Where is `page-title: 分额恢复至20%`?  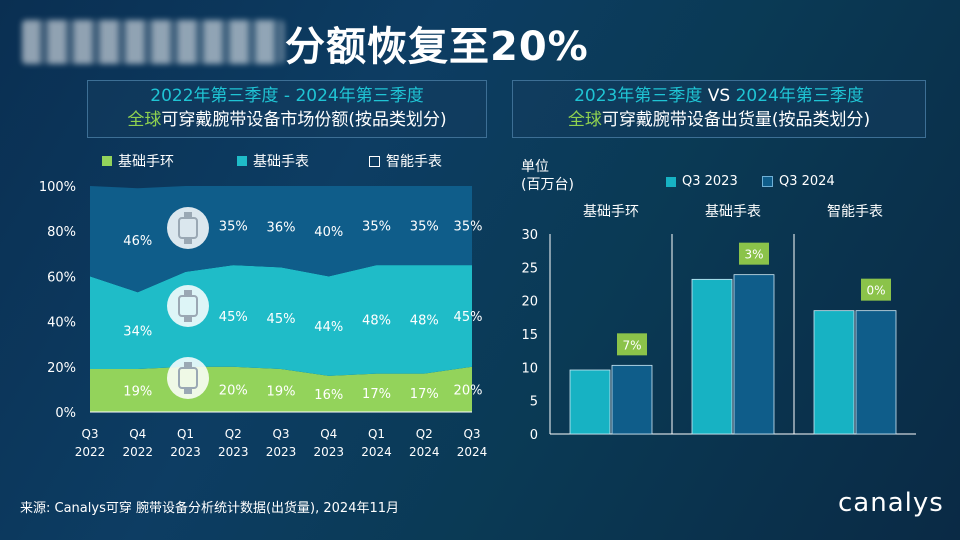 page-title: 分额恢复至20% is located at coordinates (437, 47).